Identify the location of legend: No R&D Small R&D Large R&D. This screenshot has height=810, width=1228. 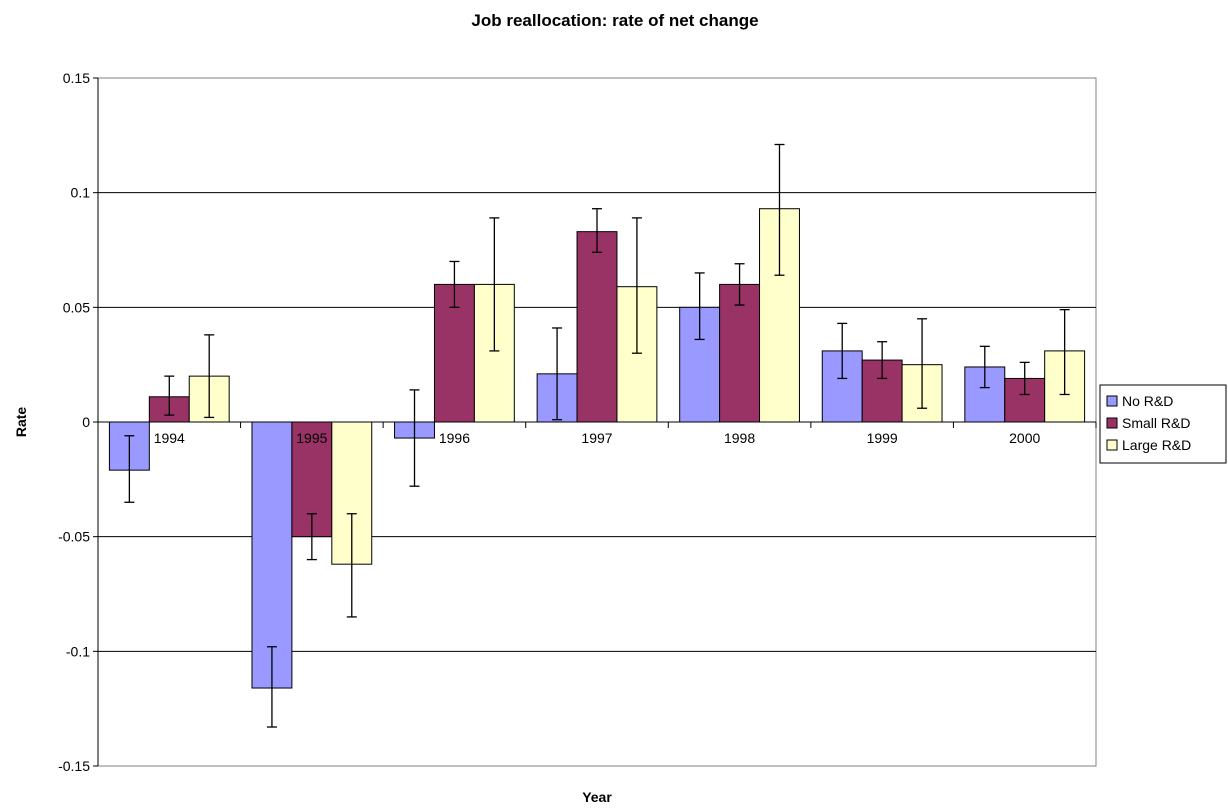
(1163, 424).